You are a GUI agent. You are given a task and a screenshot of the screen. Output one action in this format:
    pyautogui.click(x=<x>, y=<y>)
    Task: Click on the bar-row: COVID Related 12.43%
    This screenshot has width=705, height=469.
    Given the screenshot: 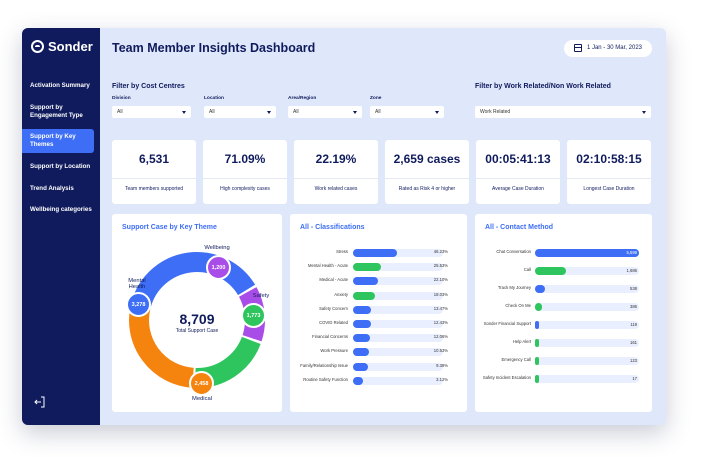 What is the action you would take?
    pyautogui.click(x=378, y=324)
    